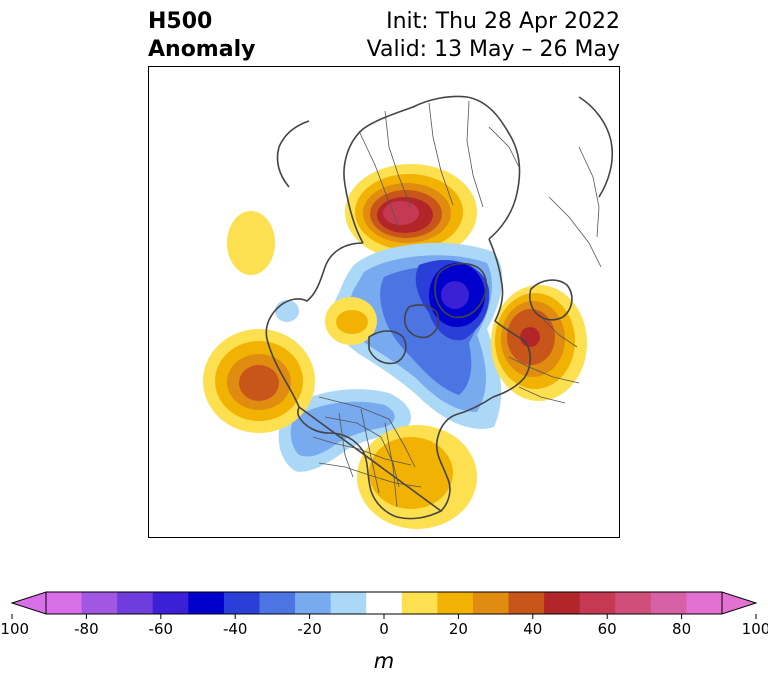  I want to click on title-line-1: H500, so click(180, 21).